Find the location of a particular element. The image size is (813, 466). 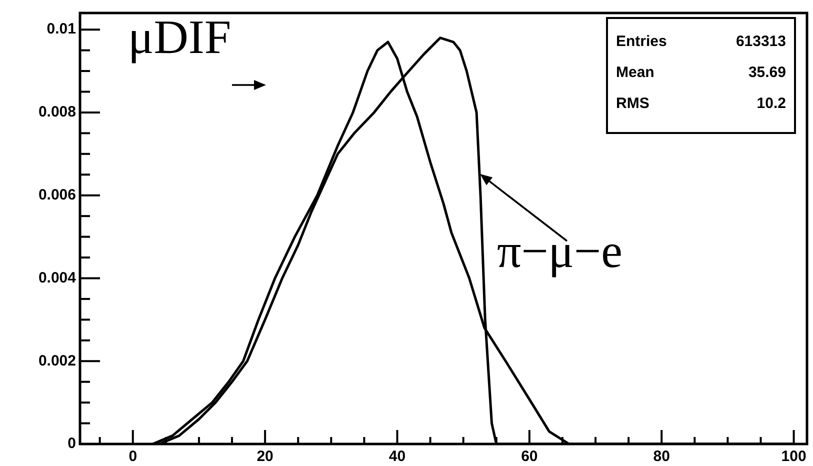

y-tick-label: 0 is located at coordinates (72, 443).